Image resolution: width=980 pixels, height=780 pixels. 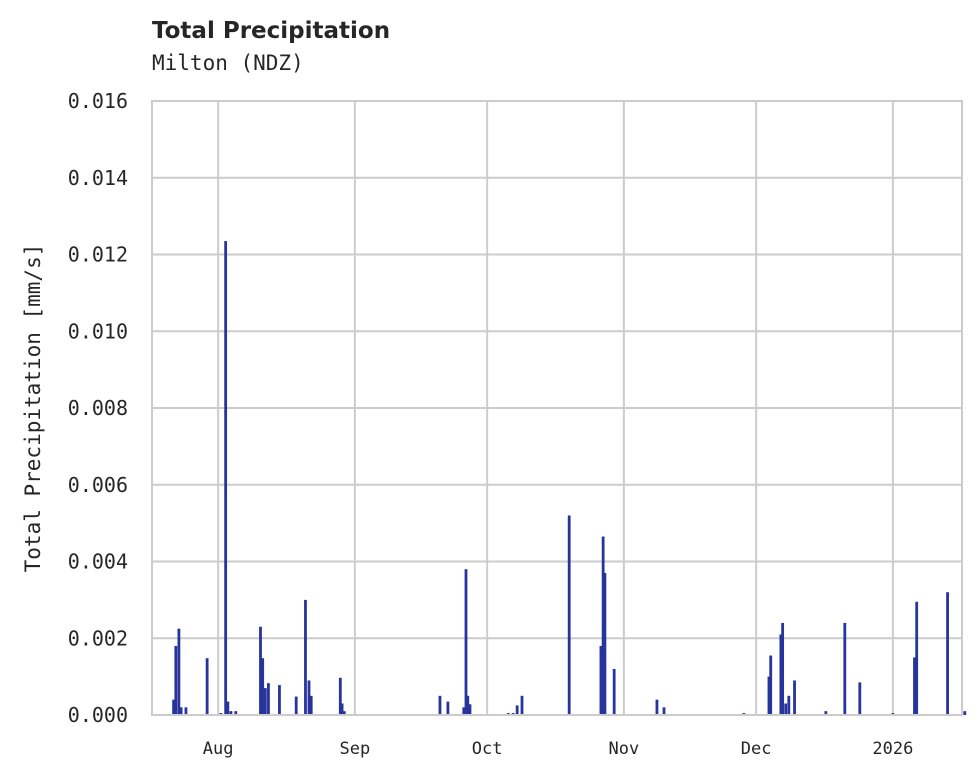 I want to click on y-tick-label: 0.008, so click(x=98, y=408).